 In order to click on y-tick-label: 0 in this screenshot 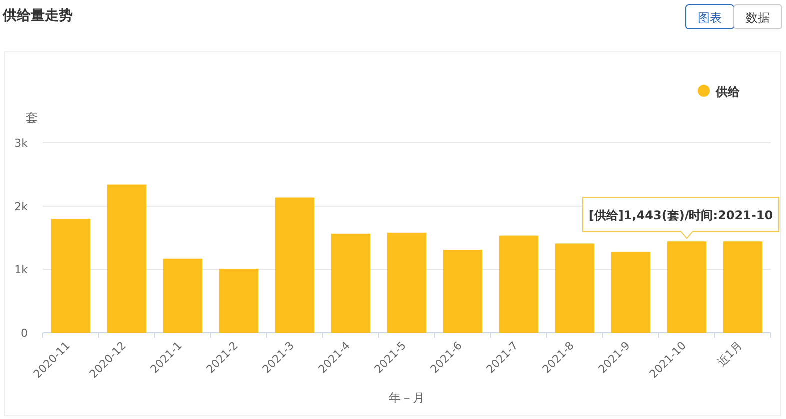, I will do `click(24, 333)`.